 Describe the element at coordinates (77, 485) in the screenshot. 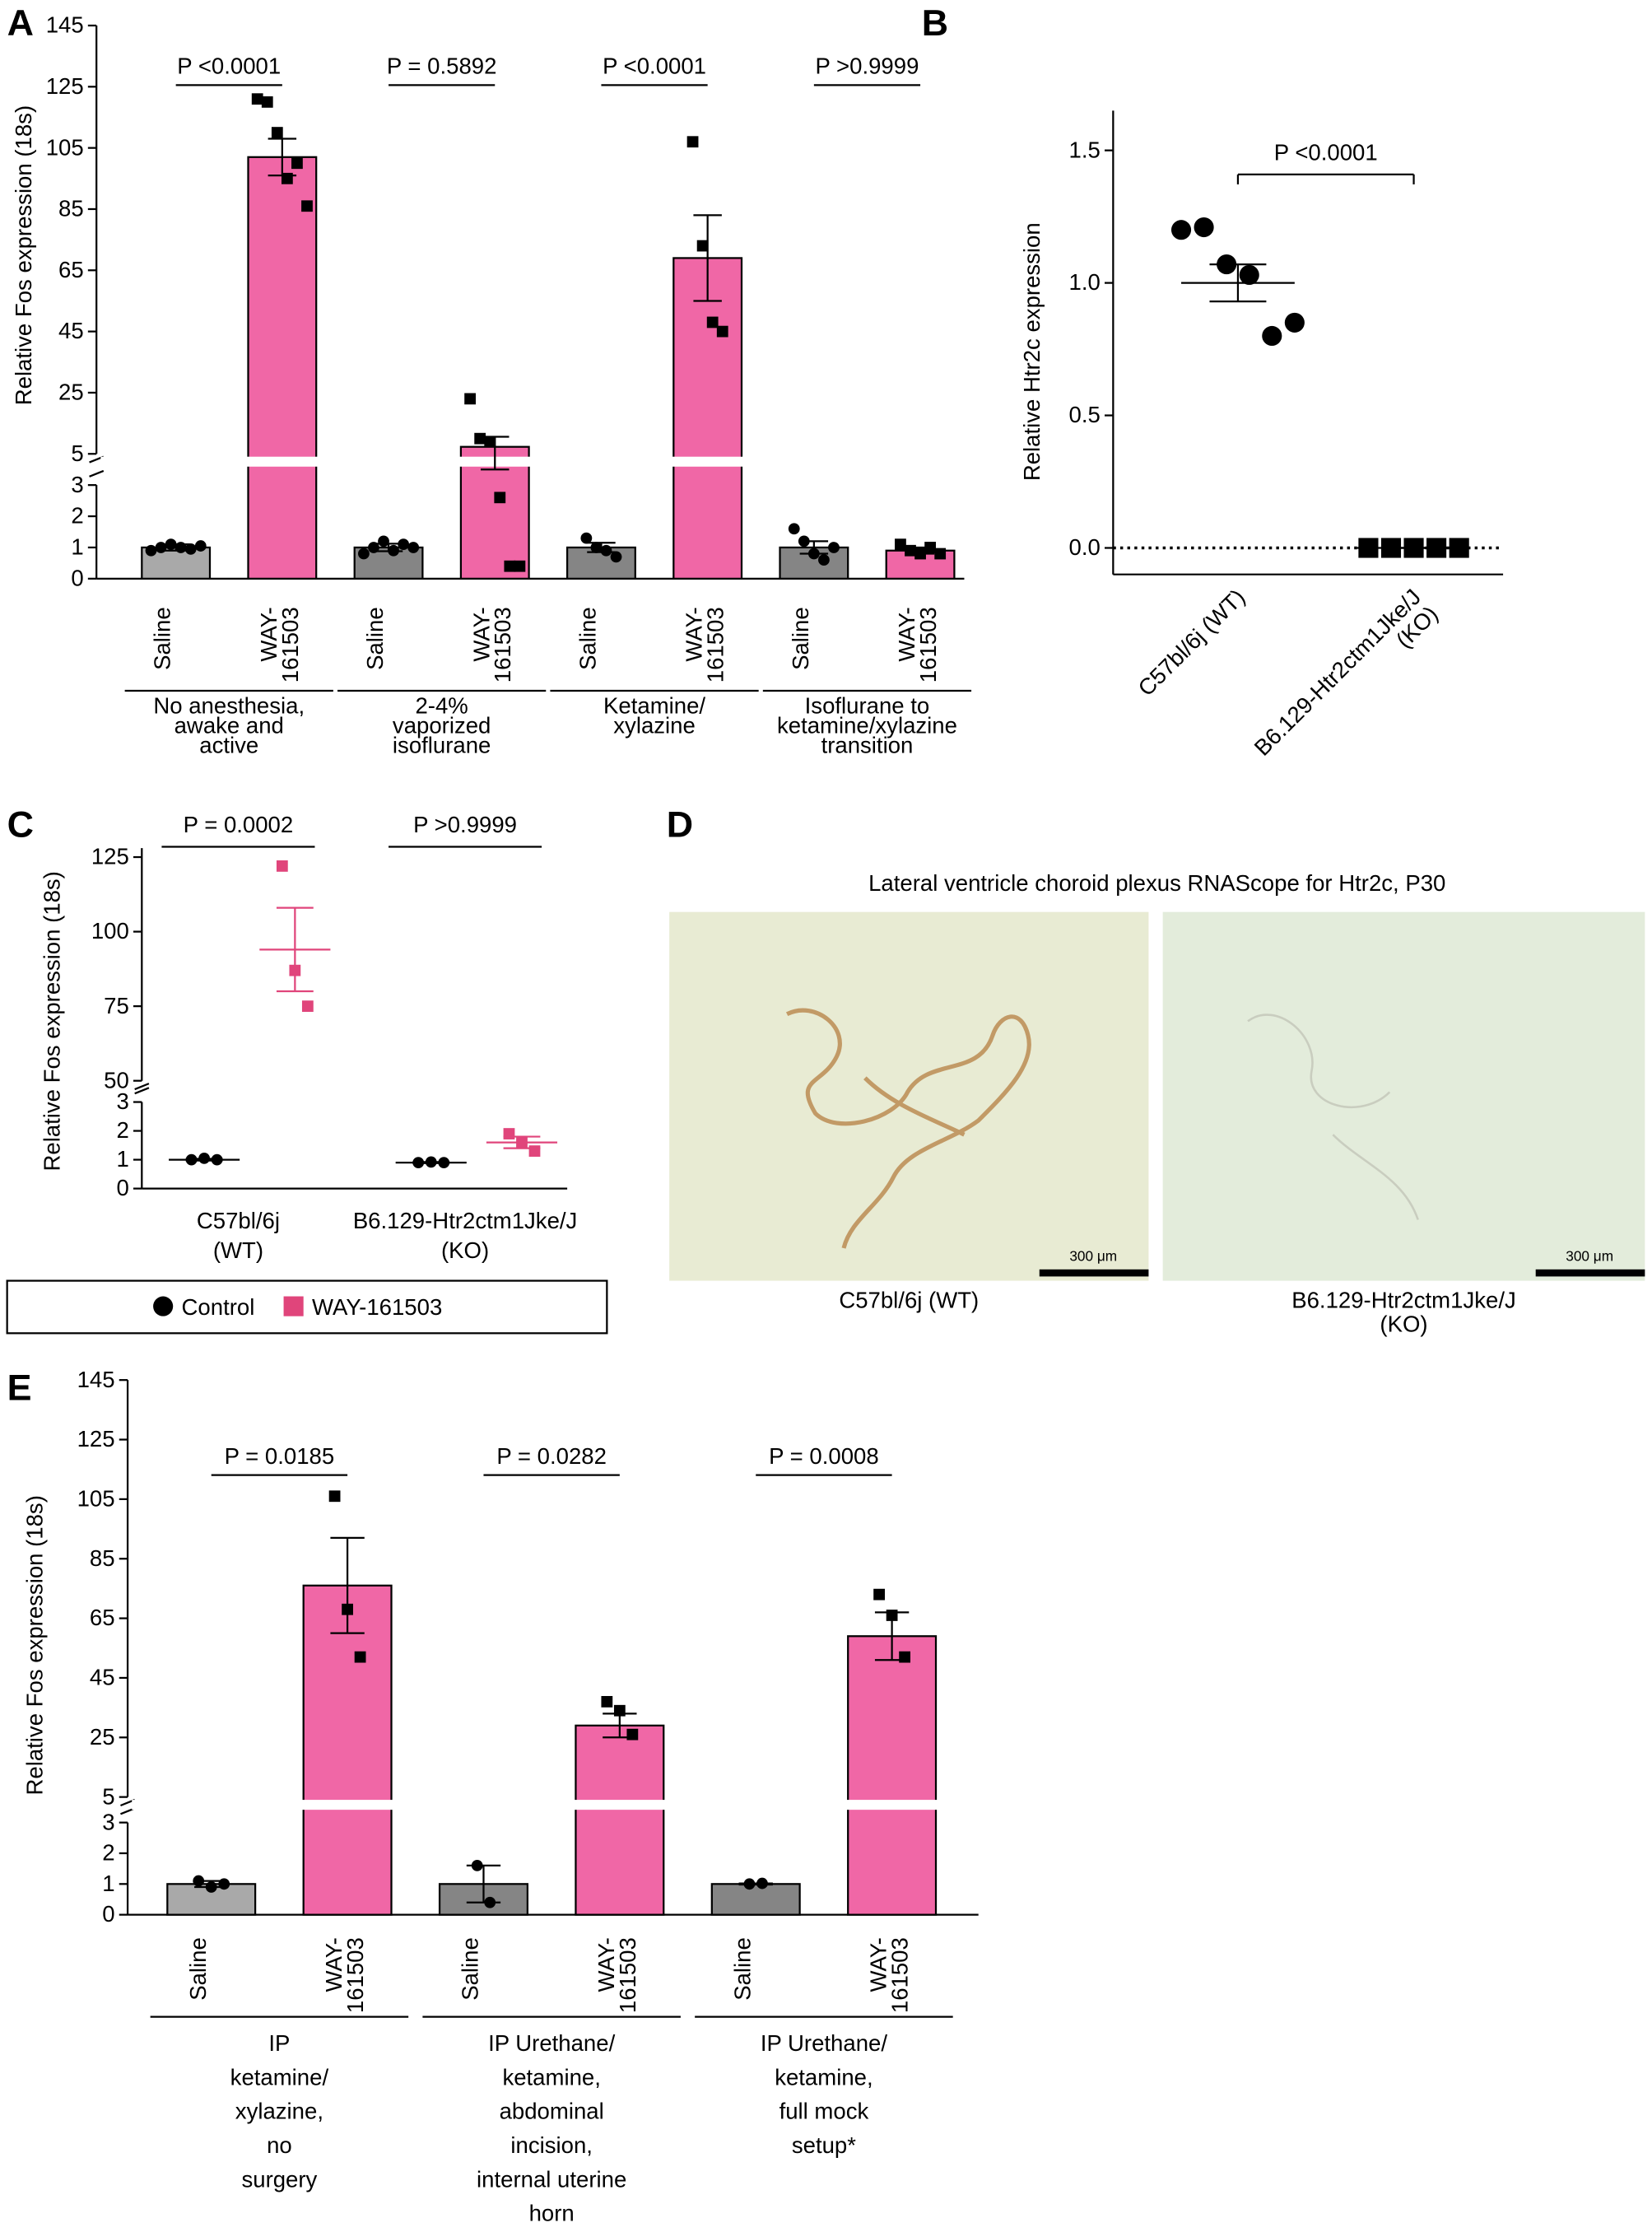

I see `y-tick-label: 3` at that location.